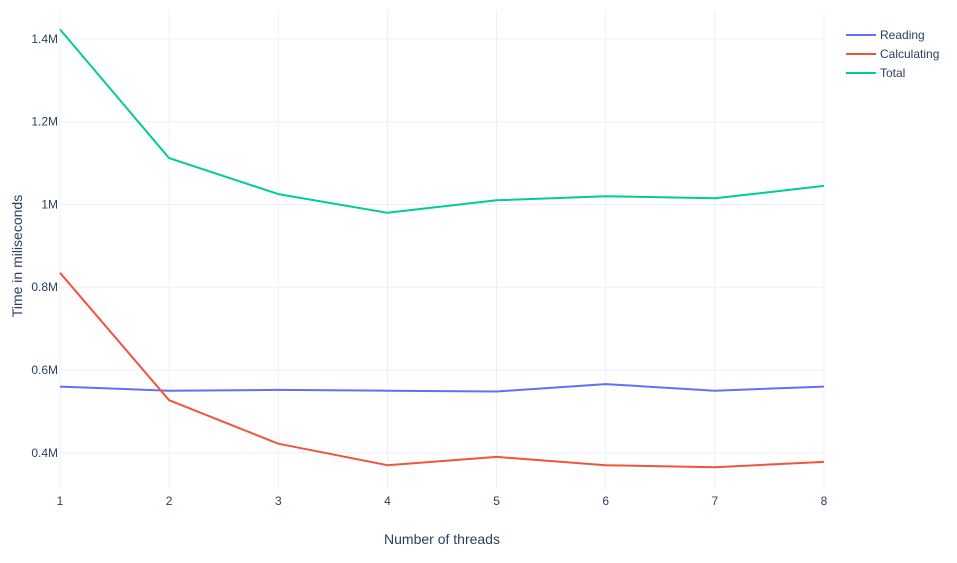 The height and width of the screenshot is (563, 957). I want to click on x-tick-label: 7, so click(715, 501).